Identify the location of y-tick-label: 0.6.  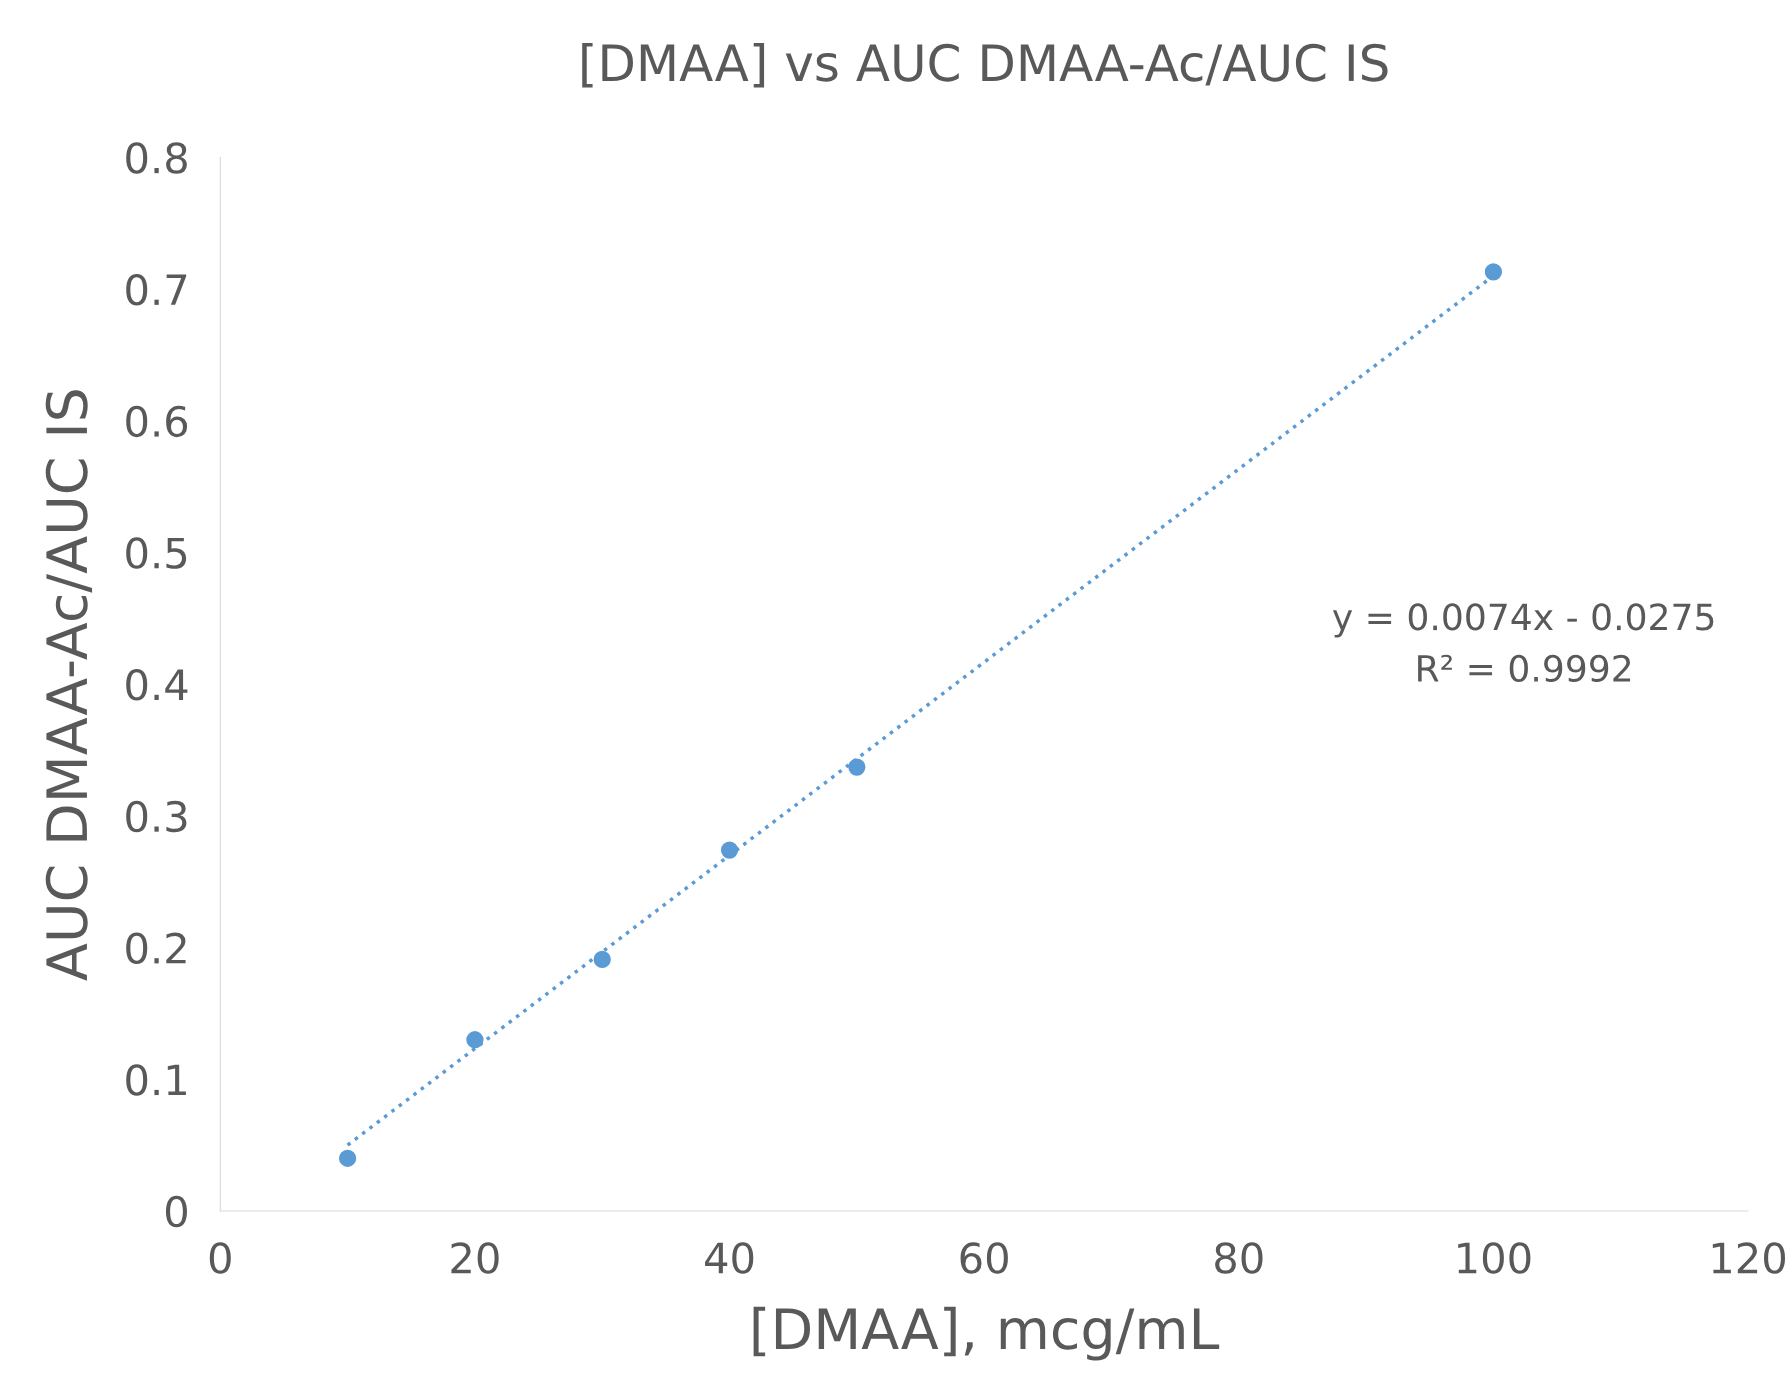
(157, 421).